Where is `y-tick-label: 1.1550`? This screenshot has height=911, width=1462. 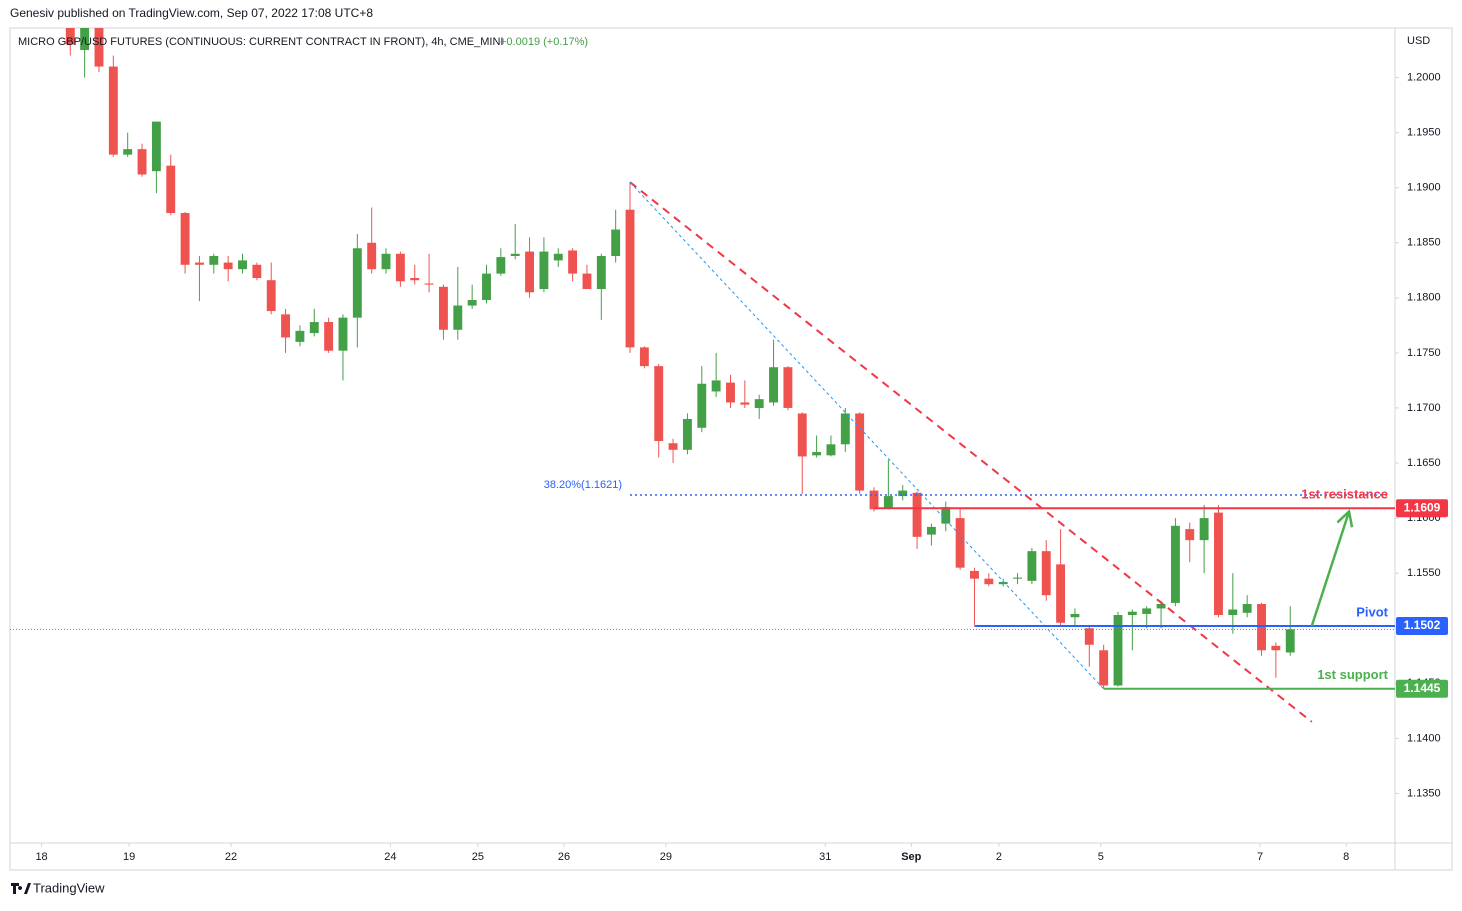 y-tick-label: 1.1550 is located at coordinates (1424, 573).